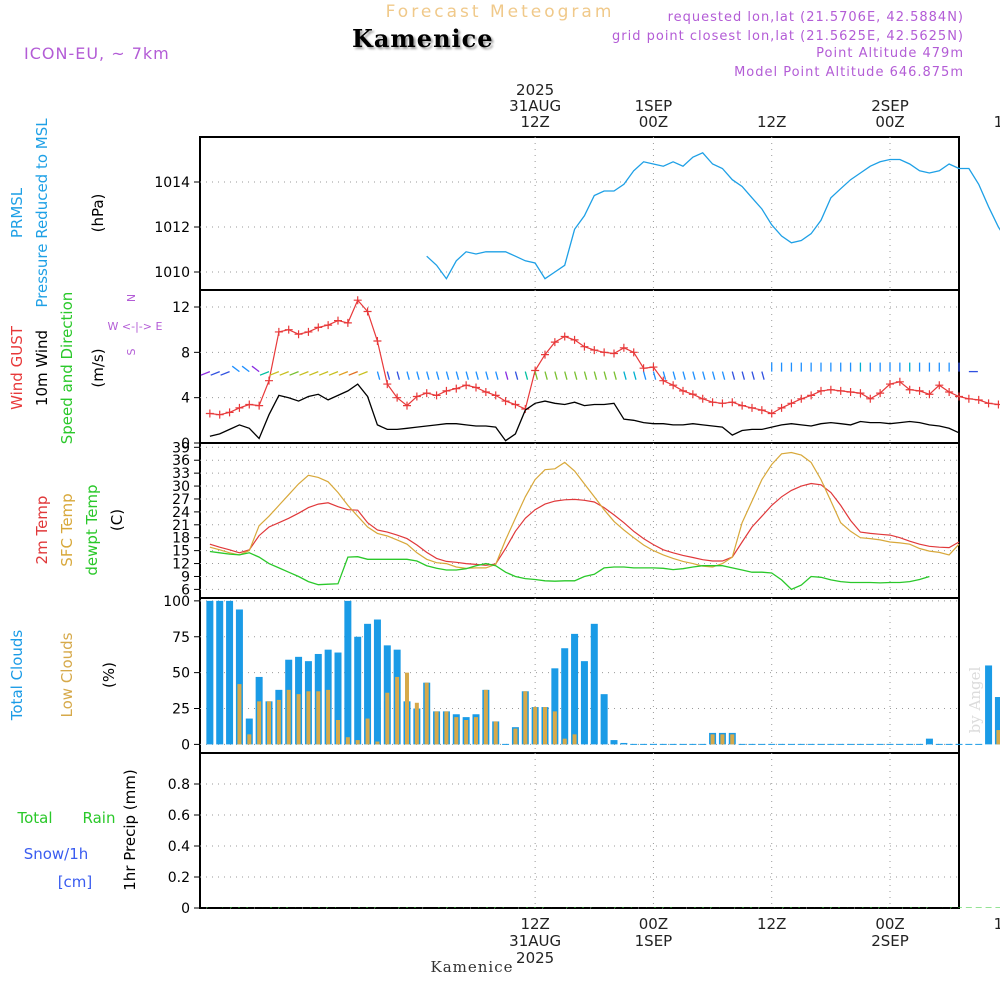 The height and width of the screenshot is (1000, 1000). What do you see at coordinates (771, 122) in the screenshot?
I see `time-label-top: 12Z` at bounding box center [771, 122].